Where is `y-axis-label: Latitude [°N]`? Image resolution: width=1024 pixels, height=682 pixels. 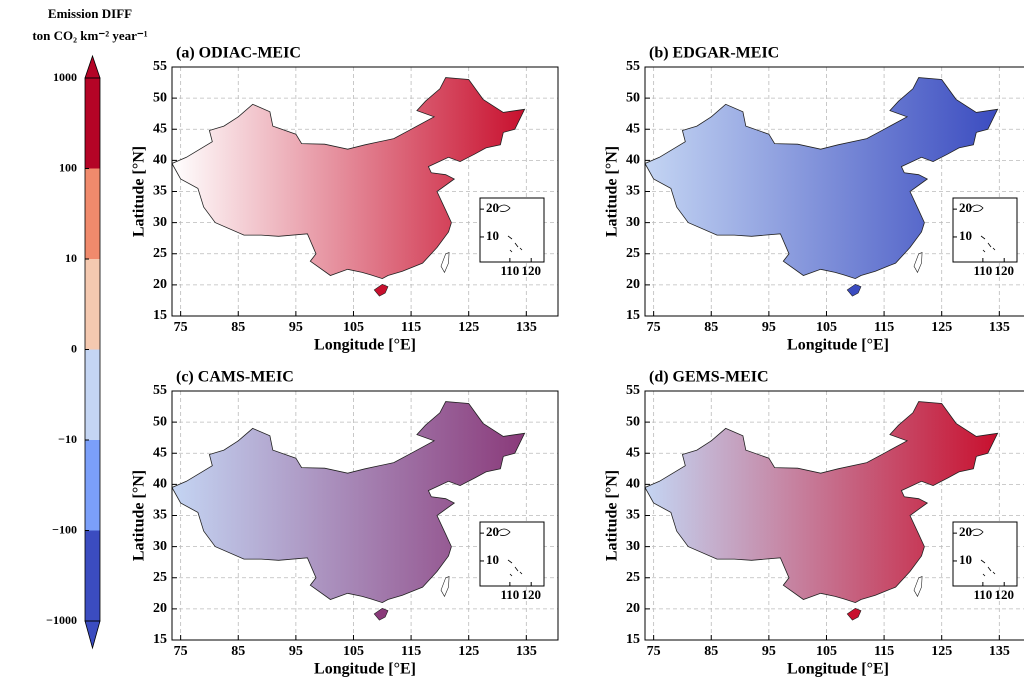
y-axis-label: Latitude [°N] is located at coordinates (139, 191).